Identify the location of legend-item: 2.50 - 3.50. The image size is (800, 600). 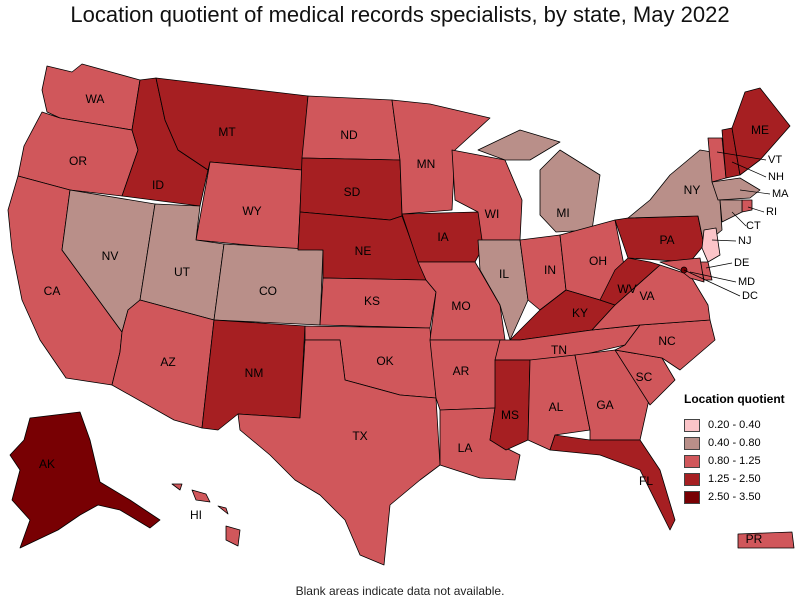
(734, 497).